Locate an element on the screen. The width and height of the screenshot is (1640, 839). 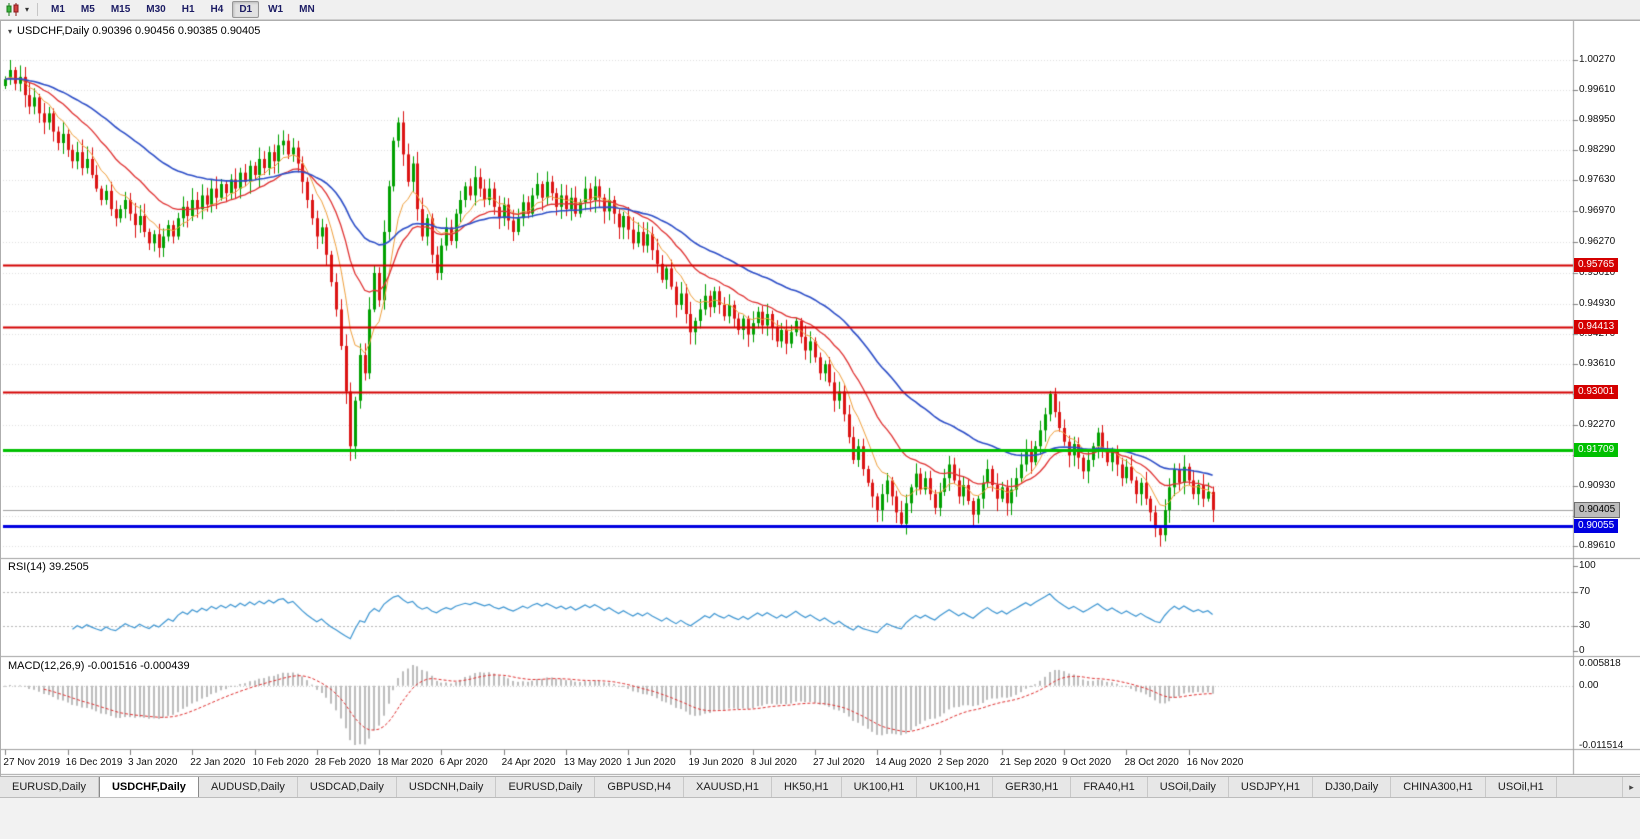
macd-axis-label: 0.00 is located at coordinates (1589, 685).